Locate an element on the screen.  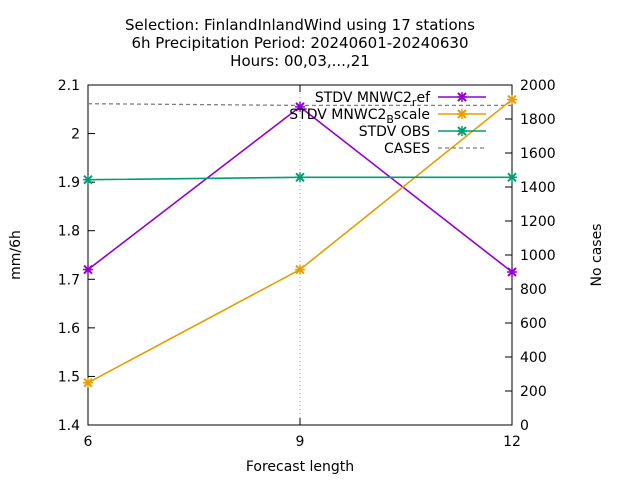
y2-tick-label-2: 400 is located at coordinates (533, 358).